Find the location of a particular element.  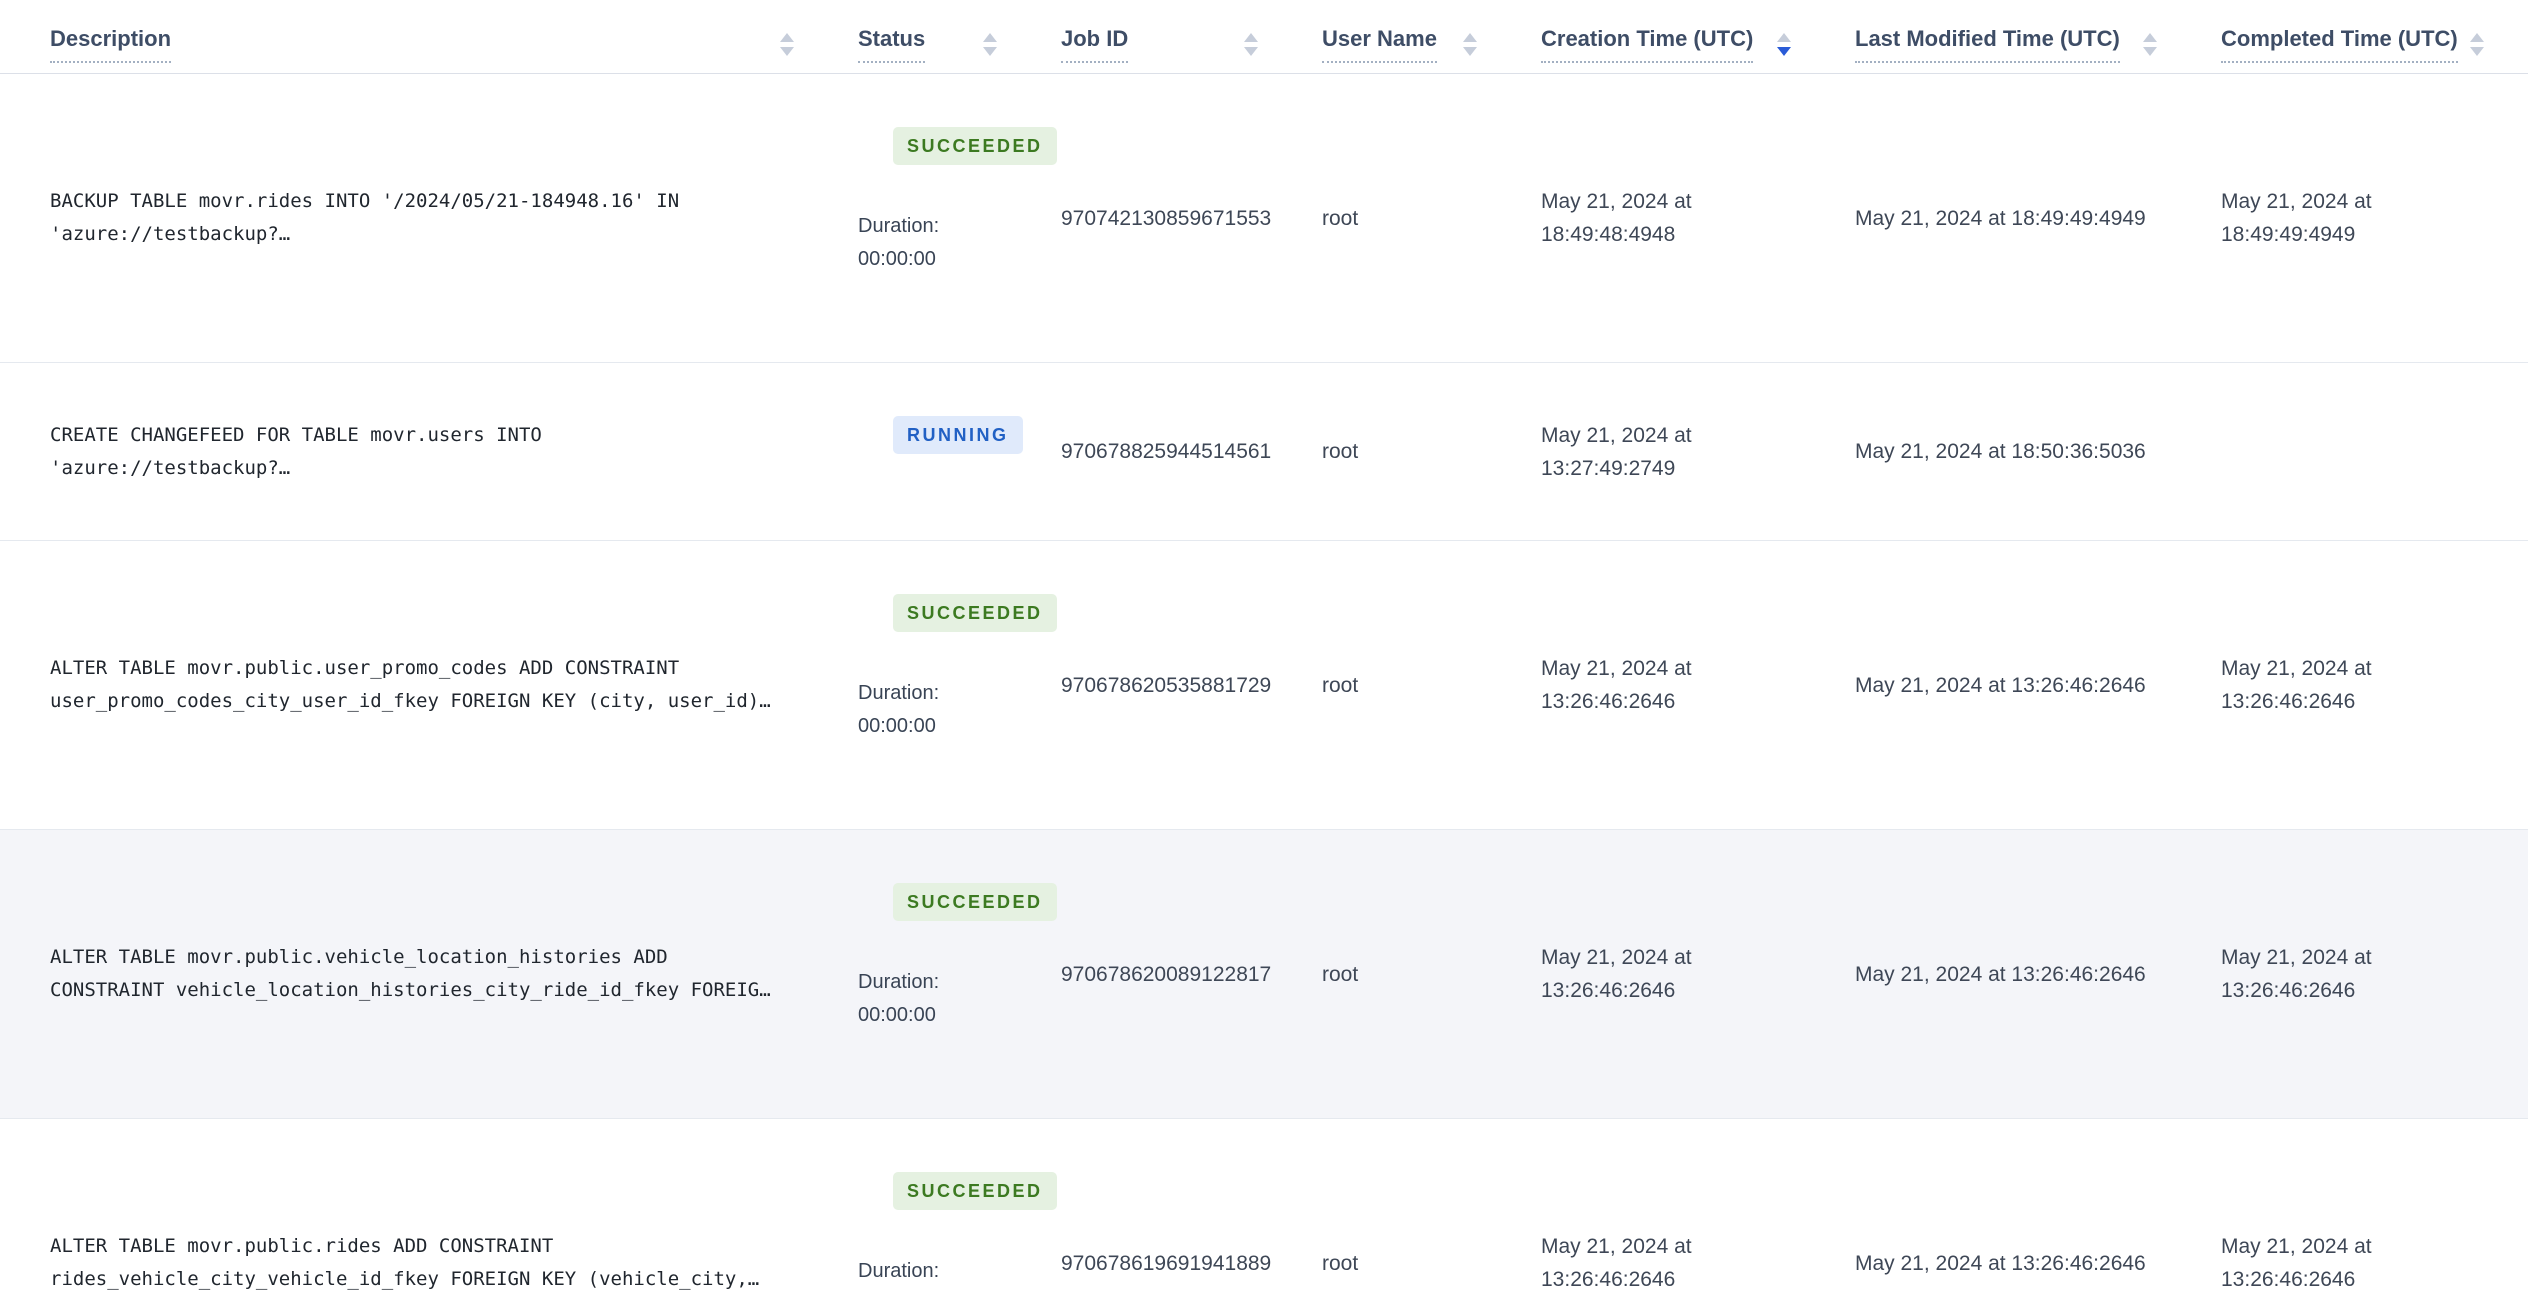

column-header-creation-time: Creation Time (UTC) is located at coordinates (1648, 36).